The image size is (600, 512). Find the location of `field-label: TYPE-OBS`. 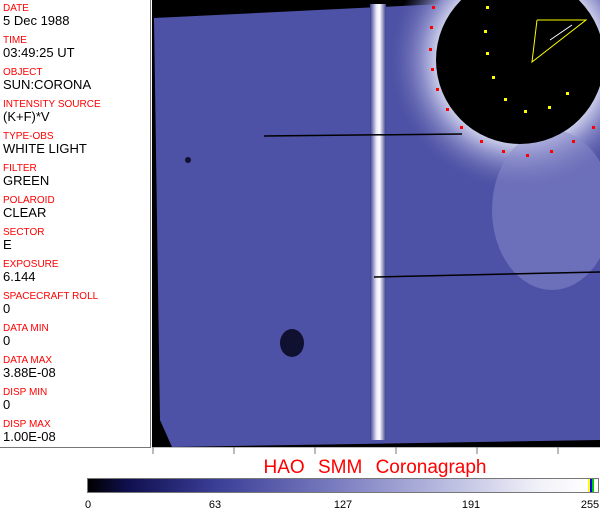

field-label: TYPE-OBS is located at coordinates (28, 136).